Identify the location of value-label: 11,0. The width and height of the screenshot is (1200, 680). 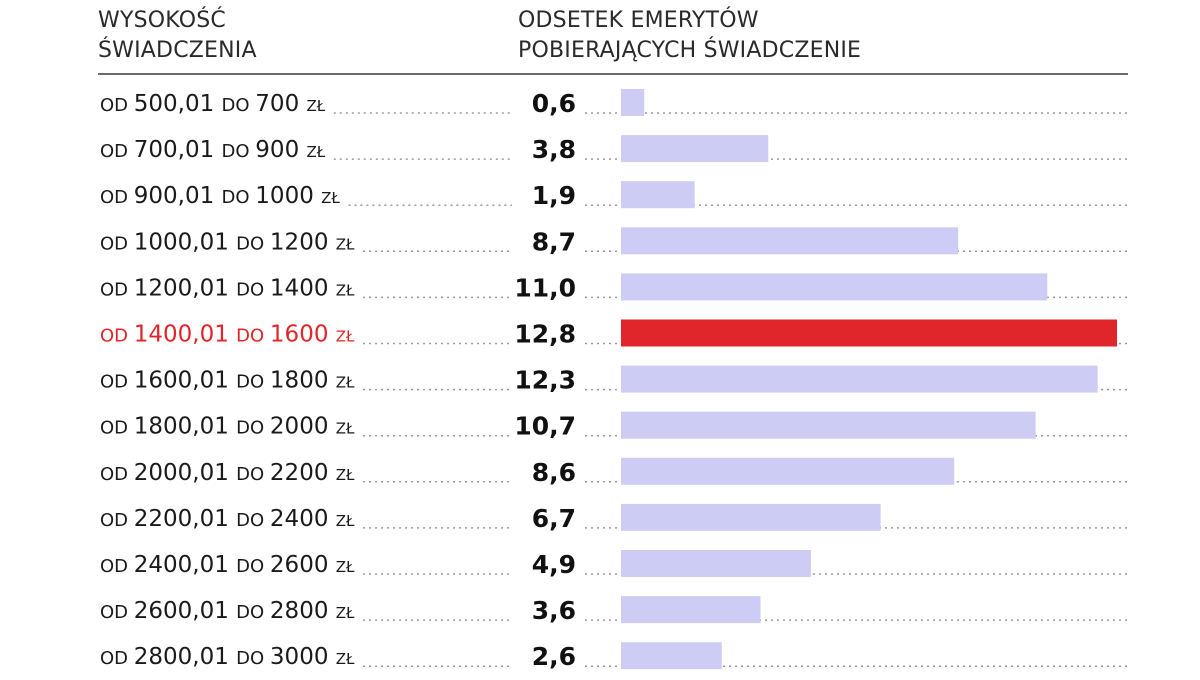
(545, 287).